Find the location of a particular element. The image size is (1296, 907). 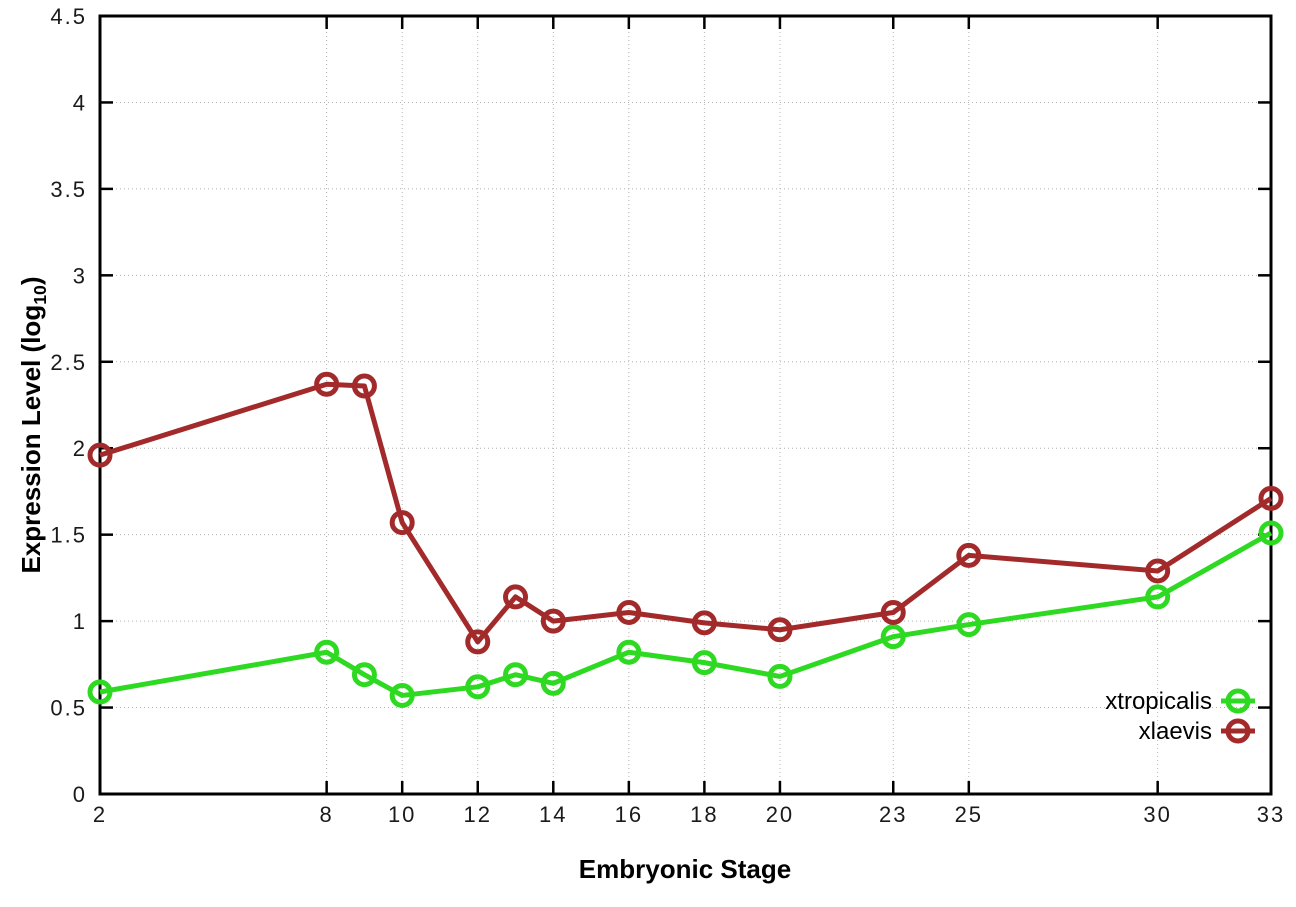

x-tick-label: 23 is located at coordinates (893, 814).